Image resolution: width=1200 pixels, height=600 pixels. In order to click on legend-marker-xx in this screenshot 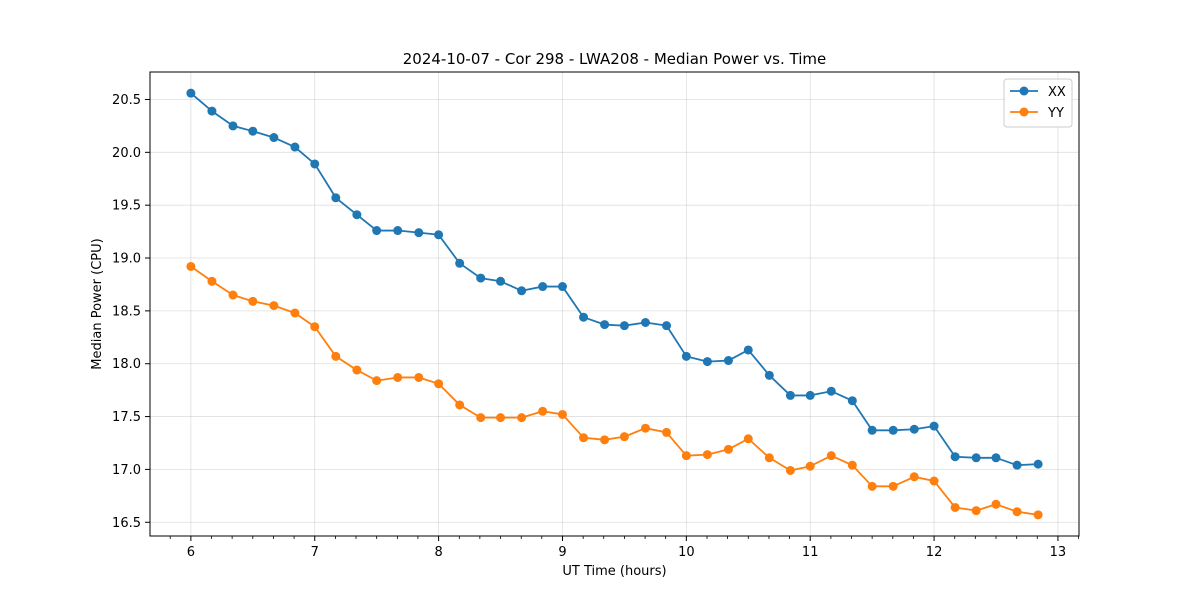, I will do `click(1024, 91)`.